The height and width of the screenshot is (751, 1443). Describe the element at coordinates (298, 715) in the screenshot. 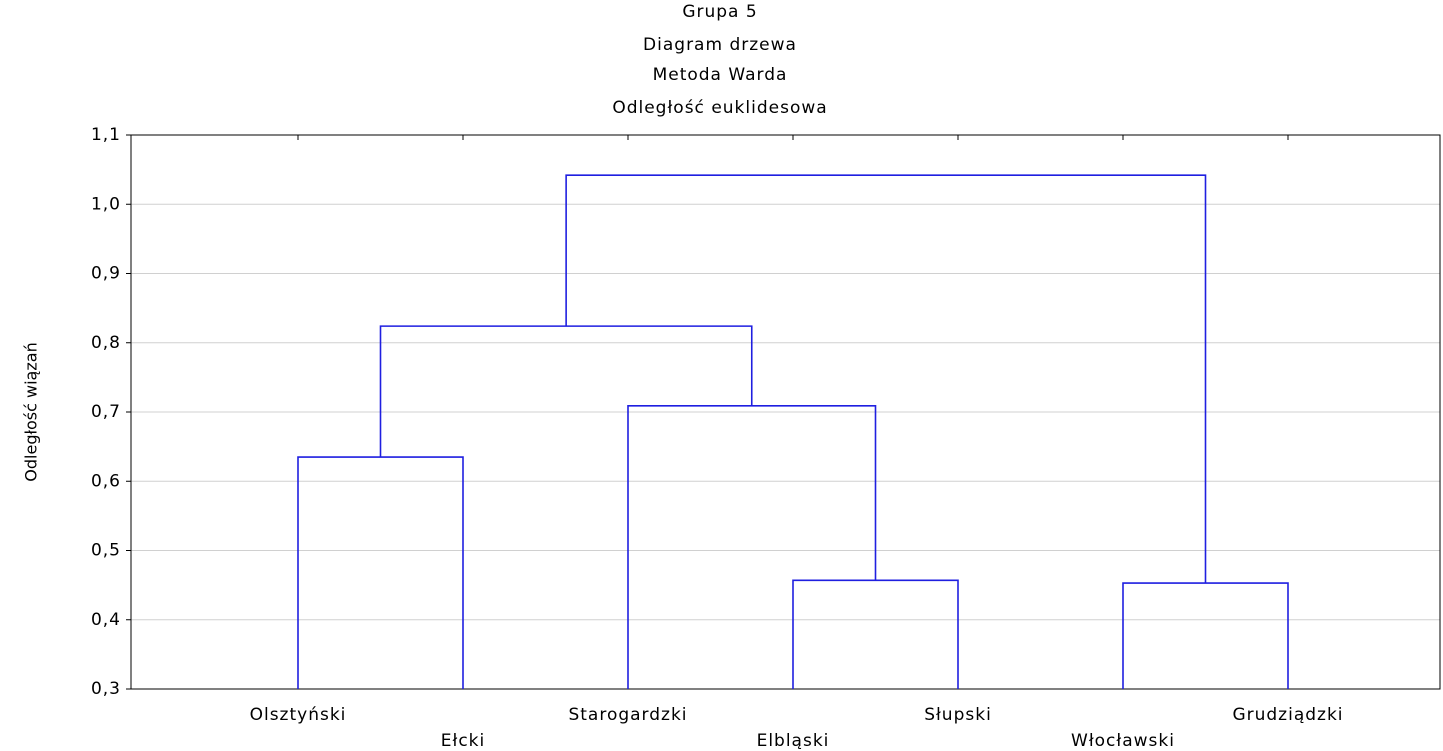

I see `leaf-label: Olsztyński` at that location.